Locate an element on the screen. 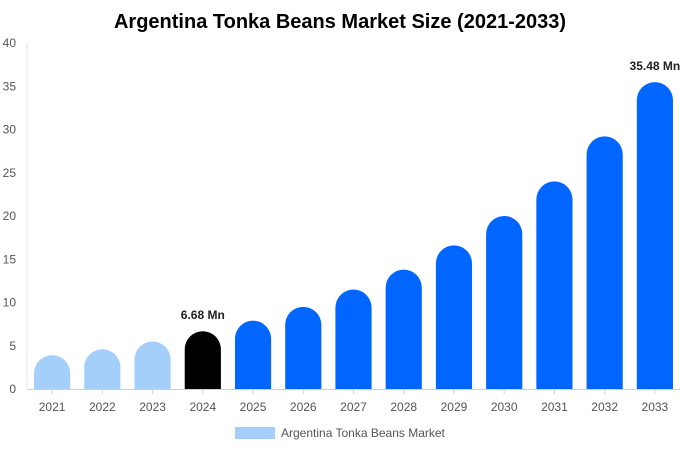 This screenshot has height=450, width=680. bar-2026 is located at coordinates (303, 347).